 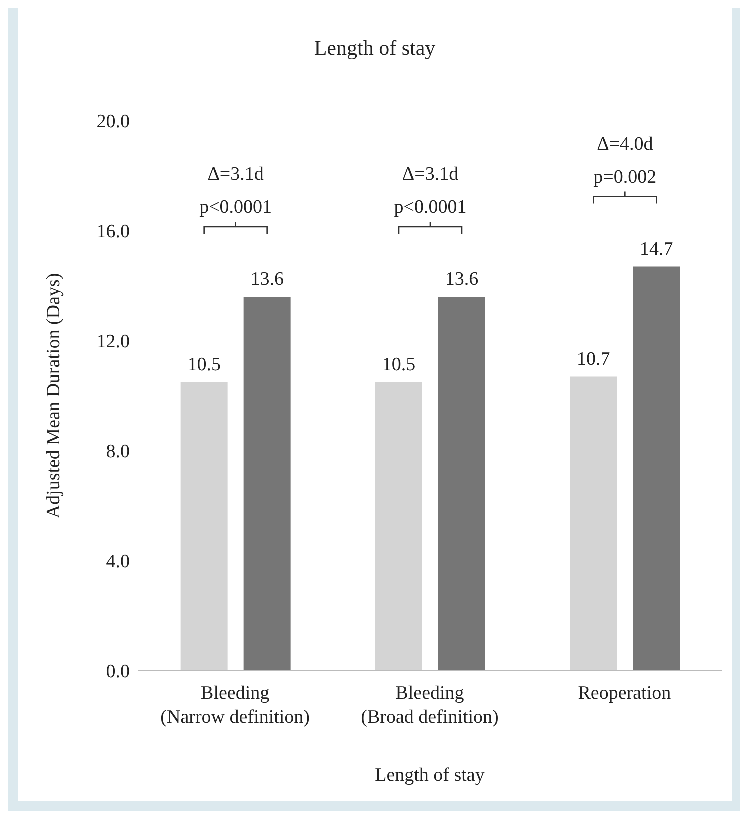 I want to click on y-tick-label: 12.0, so click(x=113, y=342).